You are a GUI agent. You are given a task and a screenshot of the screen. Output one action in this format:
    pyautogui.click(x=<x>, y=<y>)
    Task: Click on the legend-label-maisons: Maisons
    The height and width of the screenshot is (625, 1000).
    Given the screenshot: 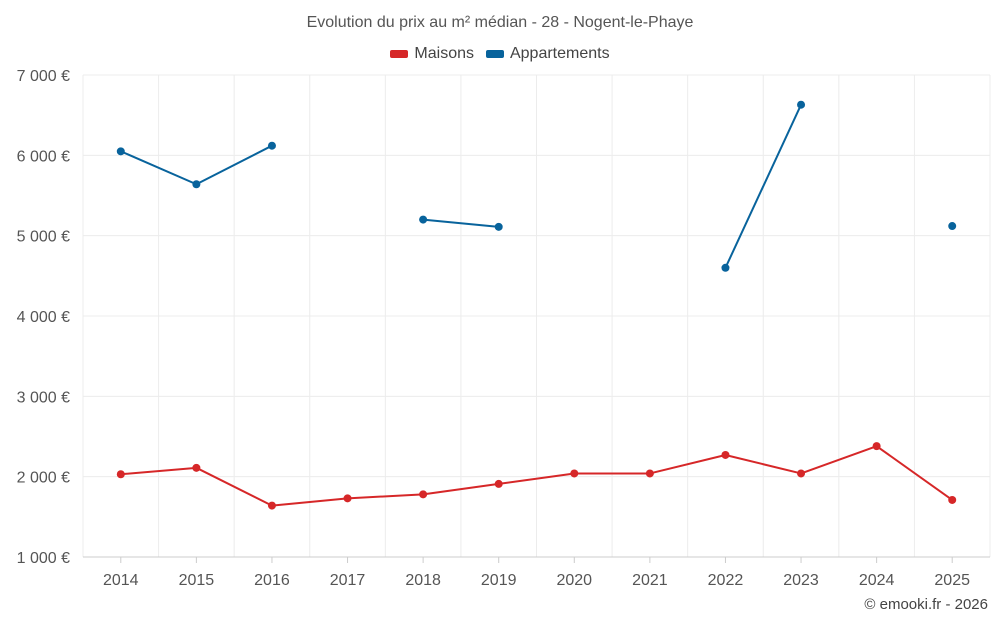 What is the action you would take?
    pyautogui.click(x=444, y=53)
    